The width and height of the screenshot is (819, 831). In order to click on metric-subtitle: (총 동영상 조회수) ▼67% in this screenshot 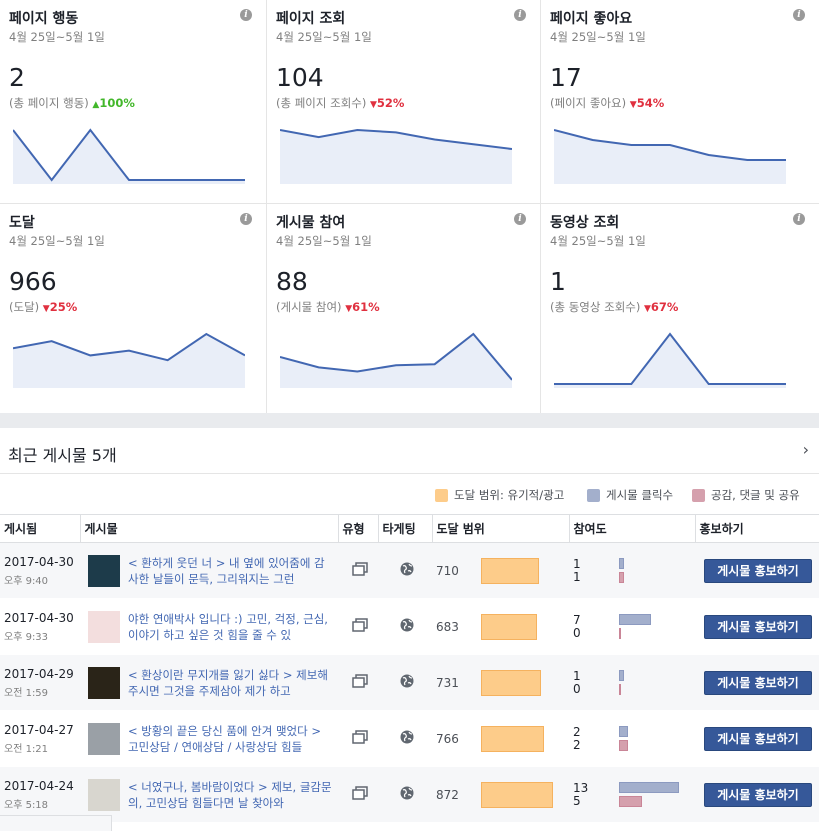, I will do `click(684, 307)`.